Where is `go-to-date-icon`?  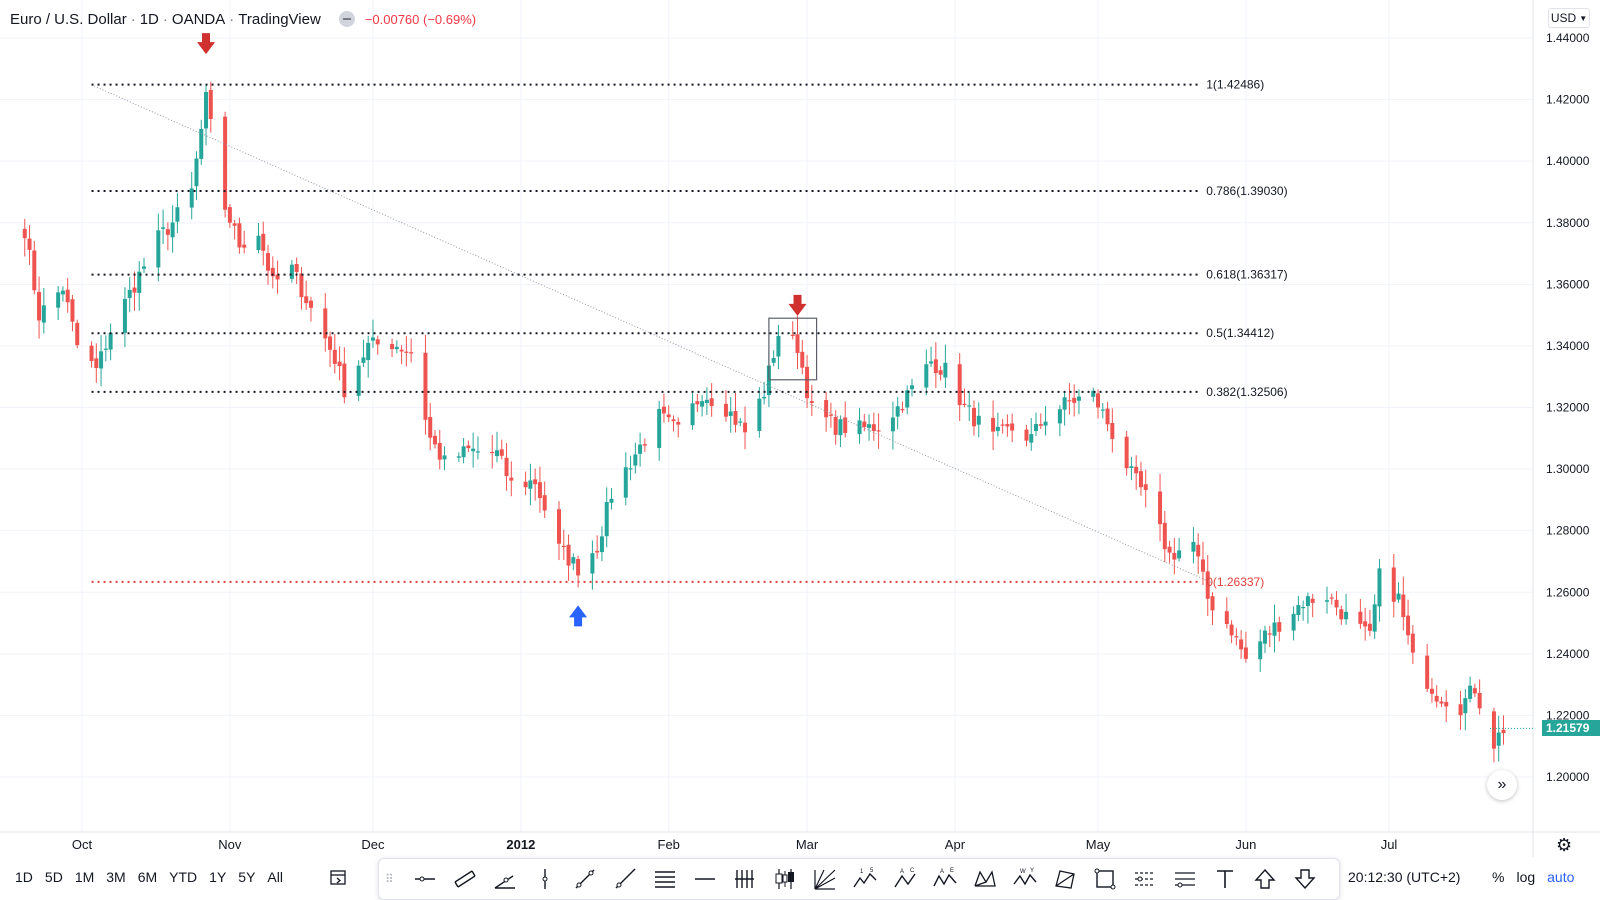 go-to-date-icon is located at coordinates (338, 879).